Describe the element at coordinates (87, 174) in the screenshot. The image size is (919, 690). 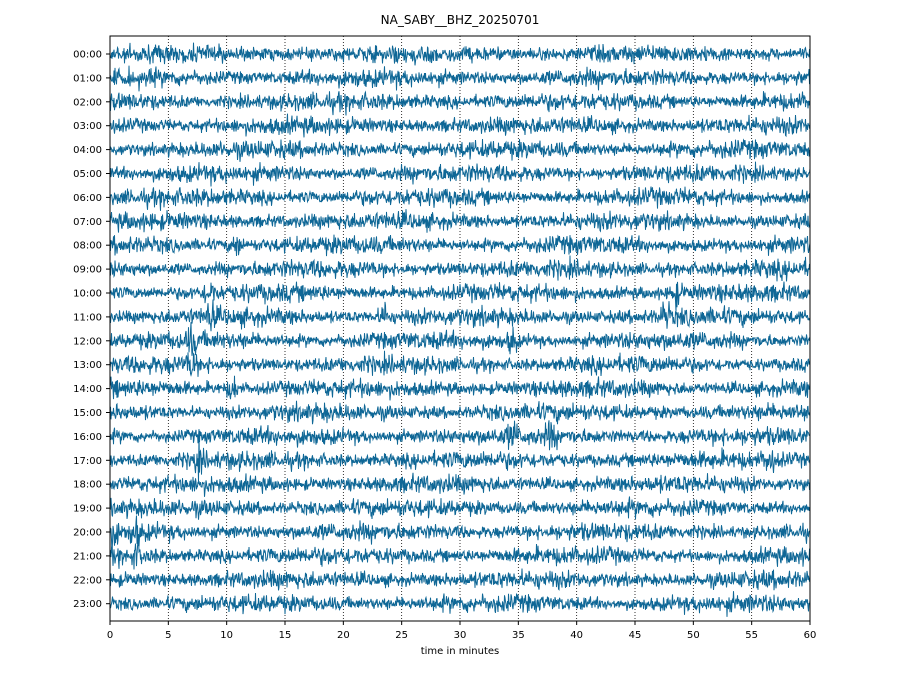
I see `y-tick-label: 05:00` at that location.